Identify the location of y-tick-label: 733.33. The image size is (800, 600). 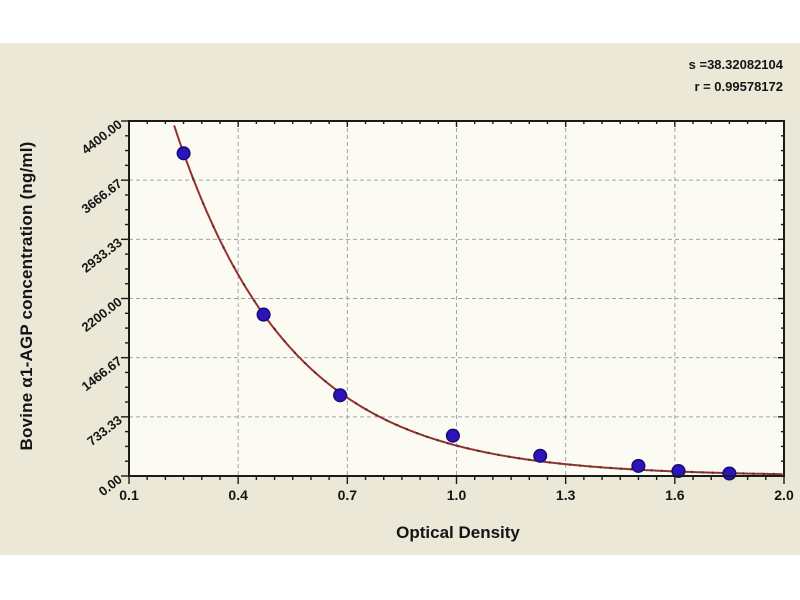
(104, 430).